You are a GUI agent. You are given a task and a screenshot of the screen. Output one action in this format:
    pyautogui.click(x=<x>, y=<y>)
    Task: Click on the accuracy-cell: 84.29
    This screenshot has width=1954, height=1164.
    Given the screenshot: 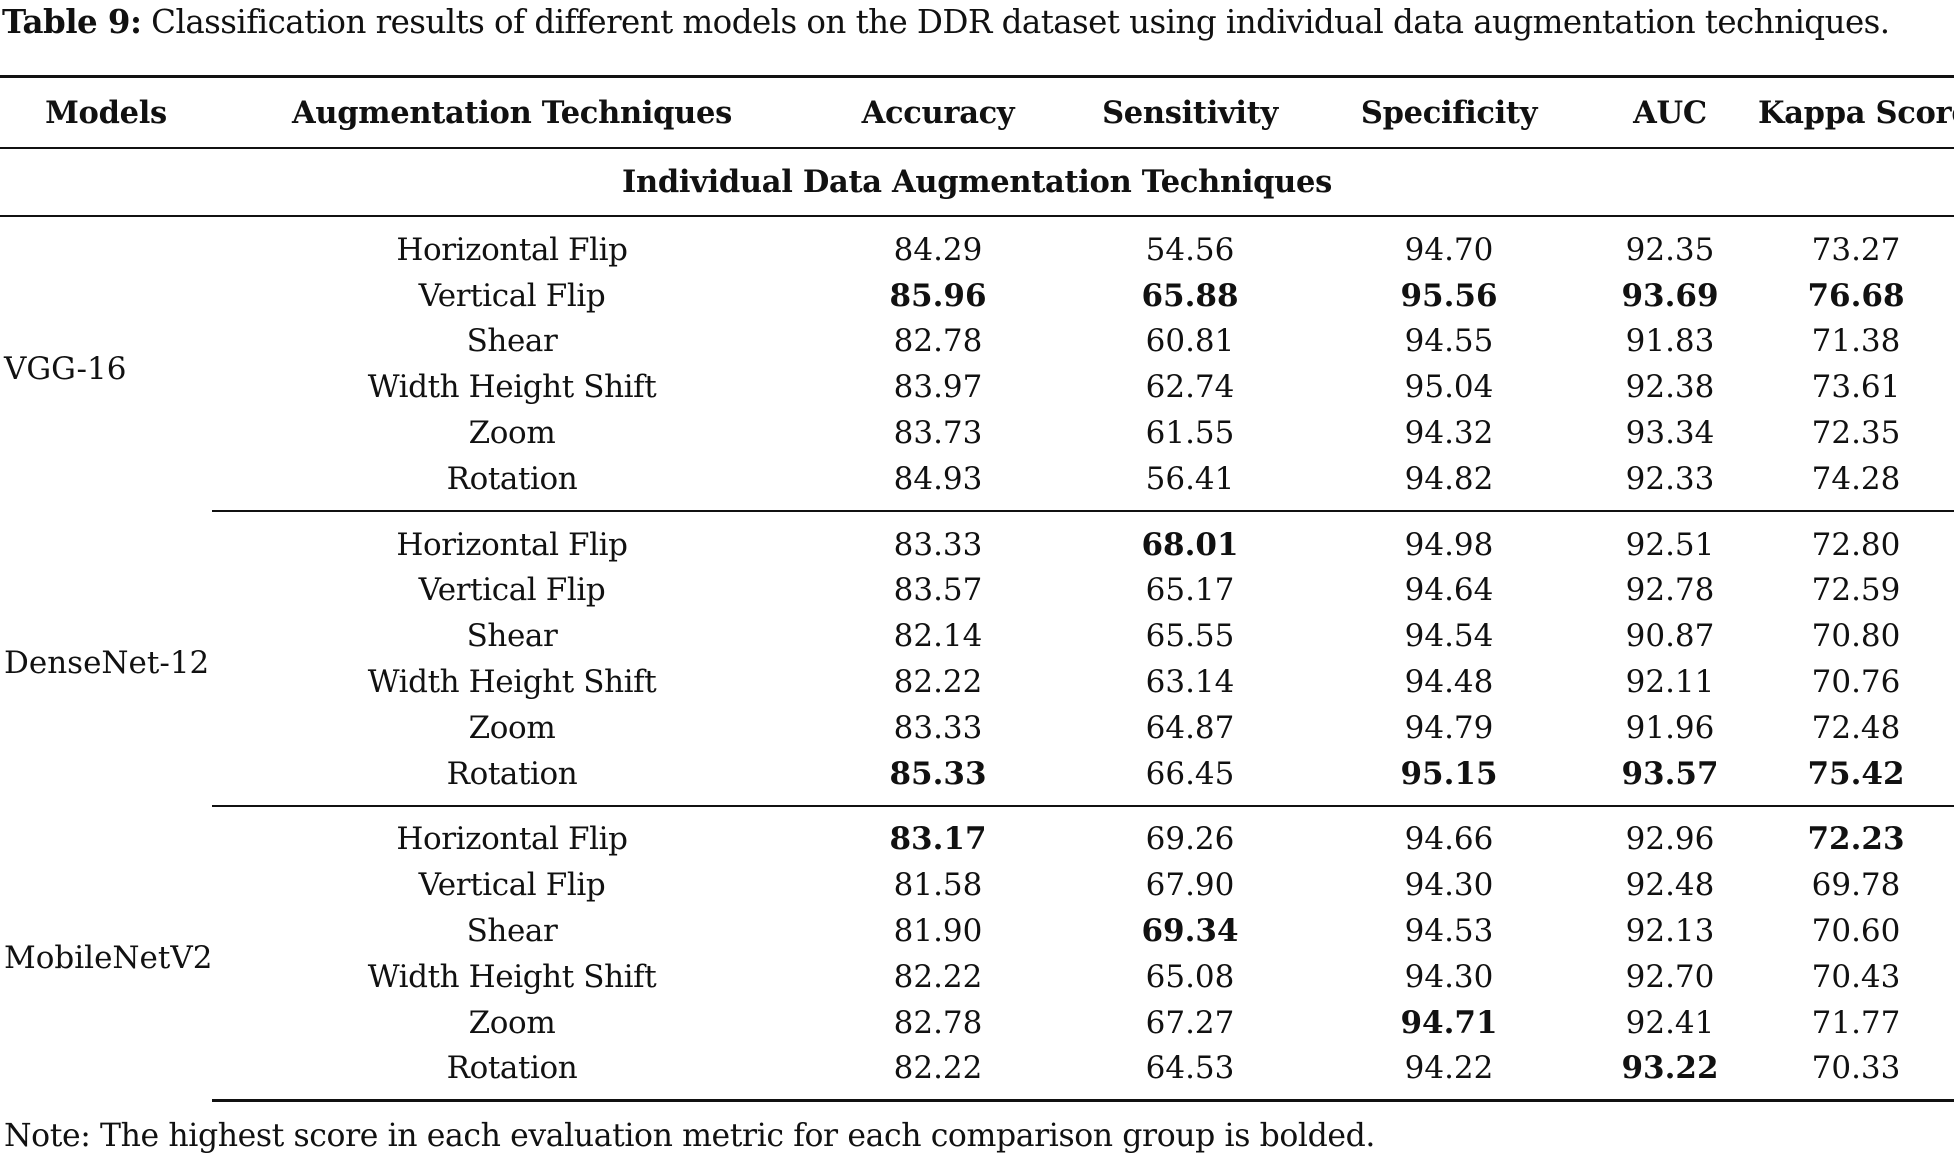 What is the action you would take?
    pyautogui.click(x=938, y=249)
    